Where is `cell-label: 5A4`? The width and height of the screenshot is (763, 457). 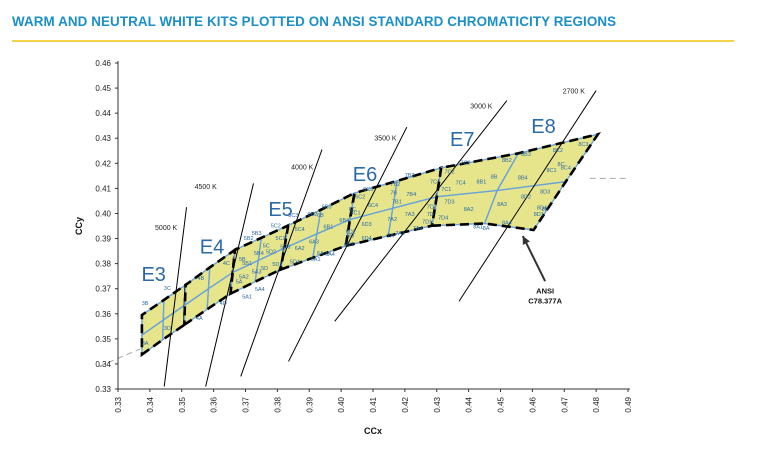 cell-label: 5A4 is located at coordinates (260, 290).